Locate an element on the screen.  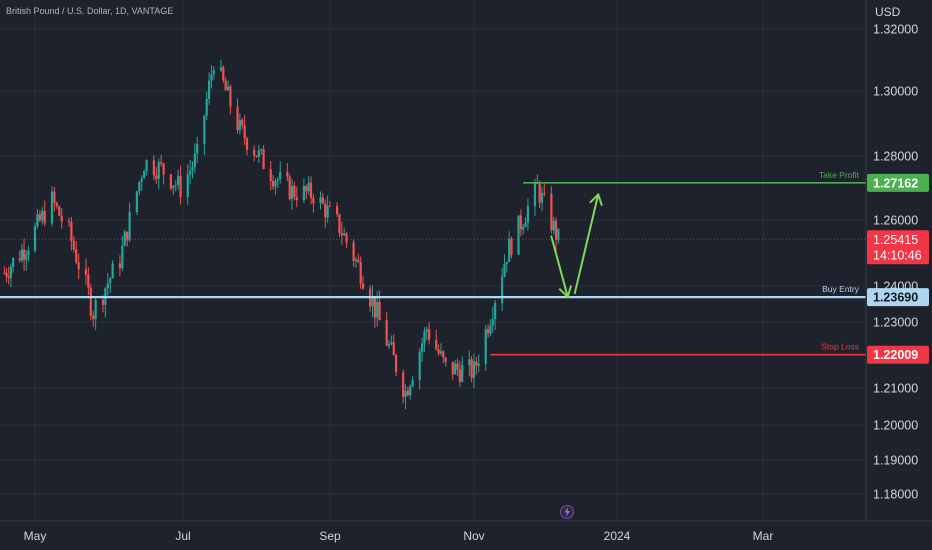
lightning-event-icon is located at coordinates (567, 512).